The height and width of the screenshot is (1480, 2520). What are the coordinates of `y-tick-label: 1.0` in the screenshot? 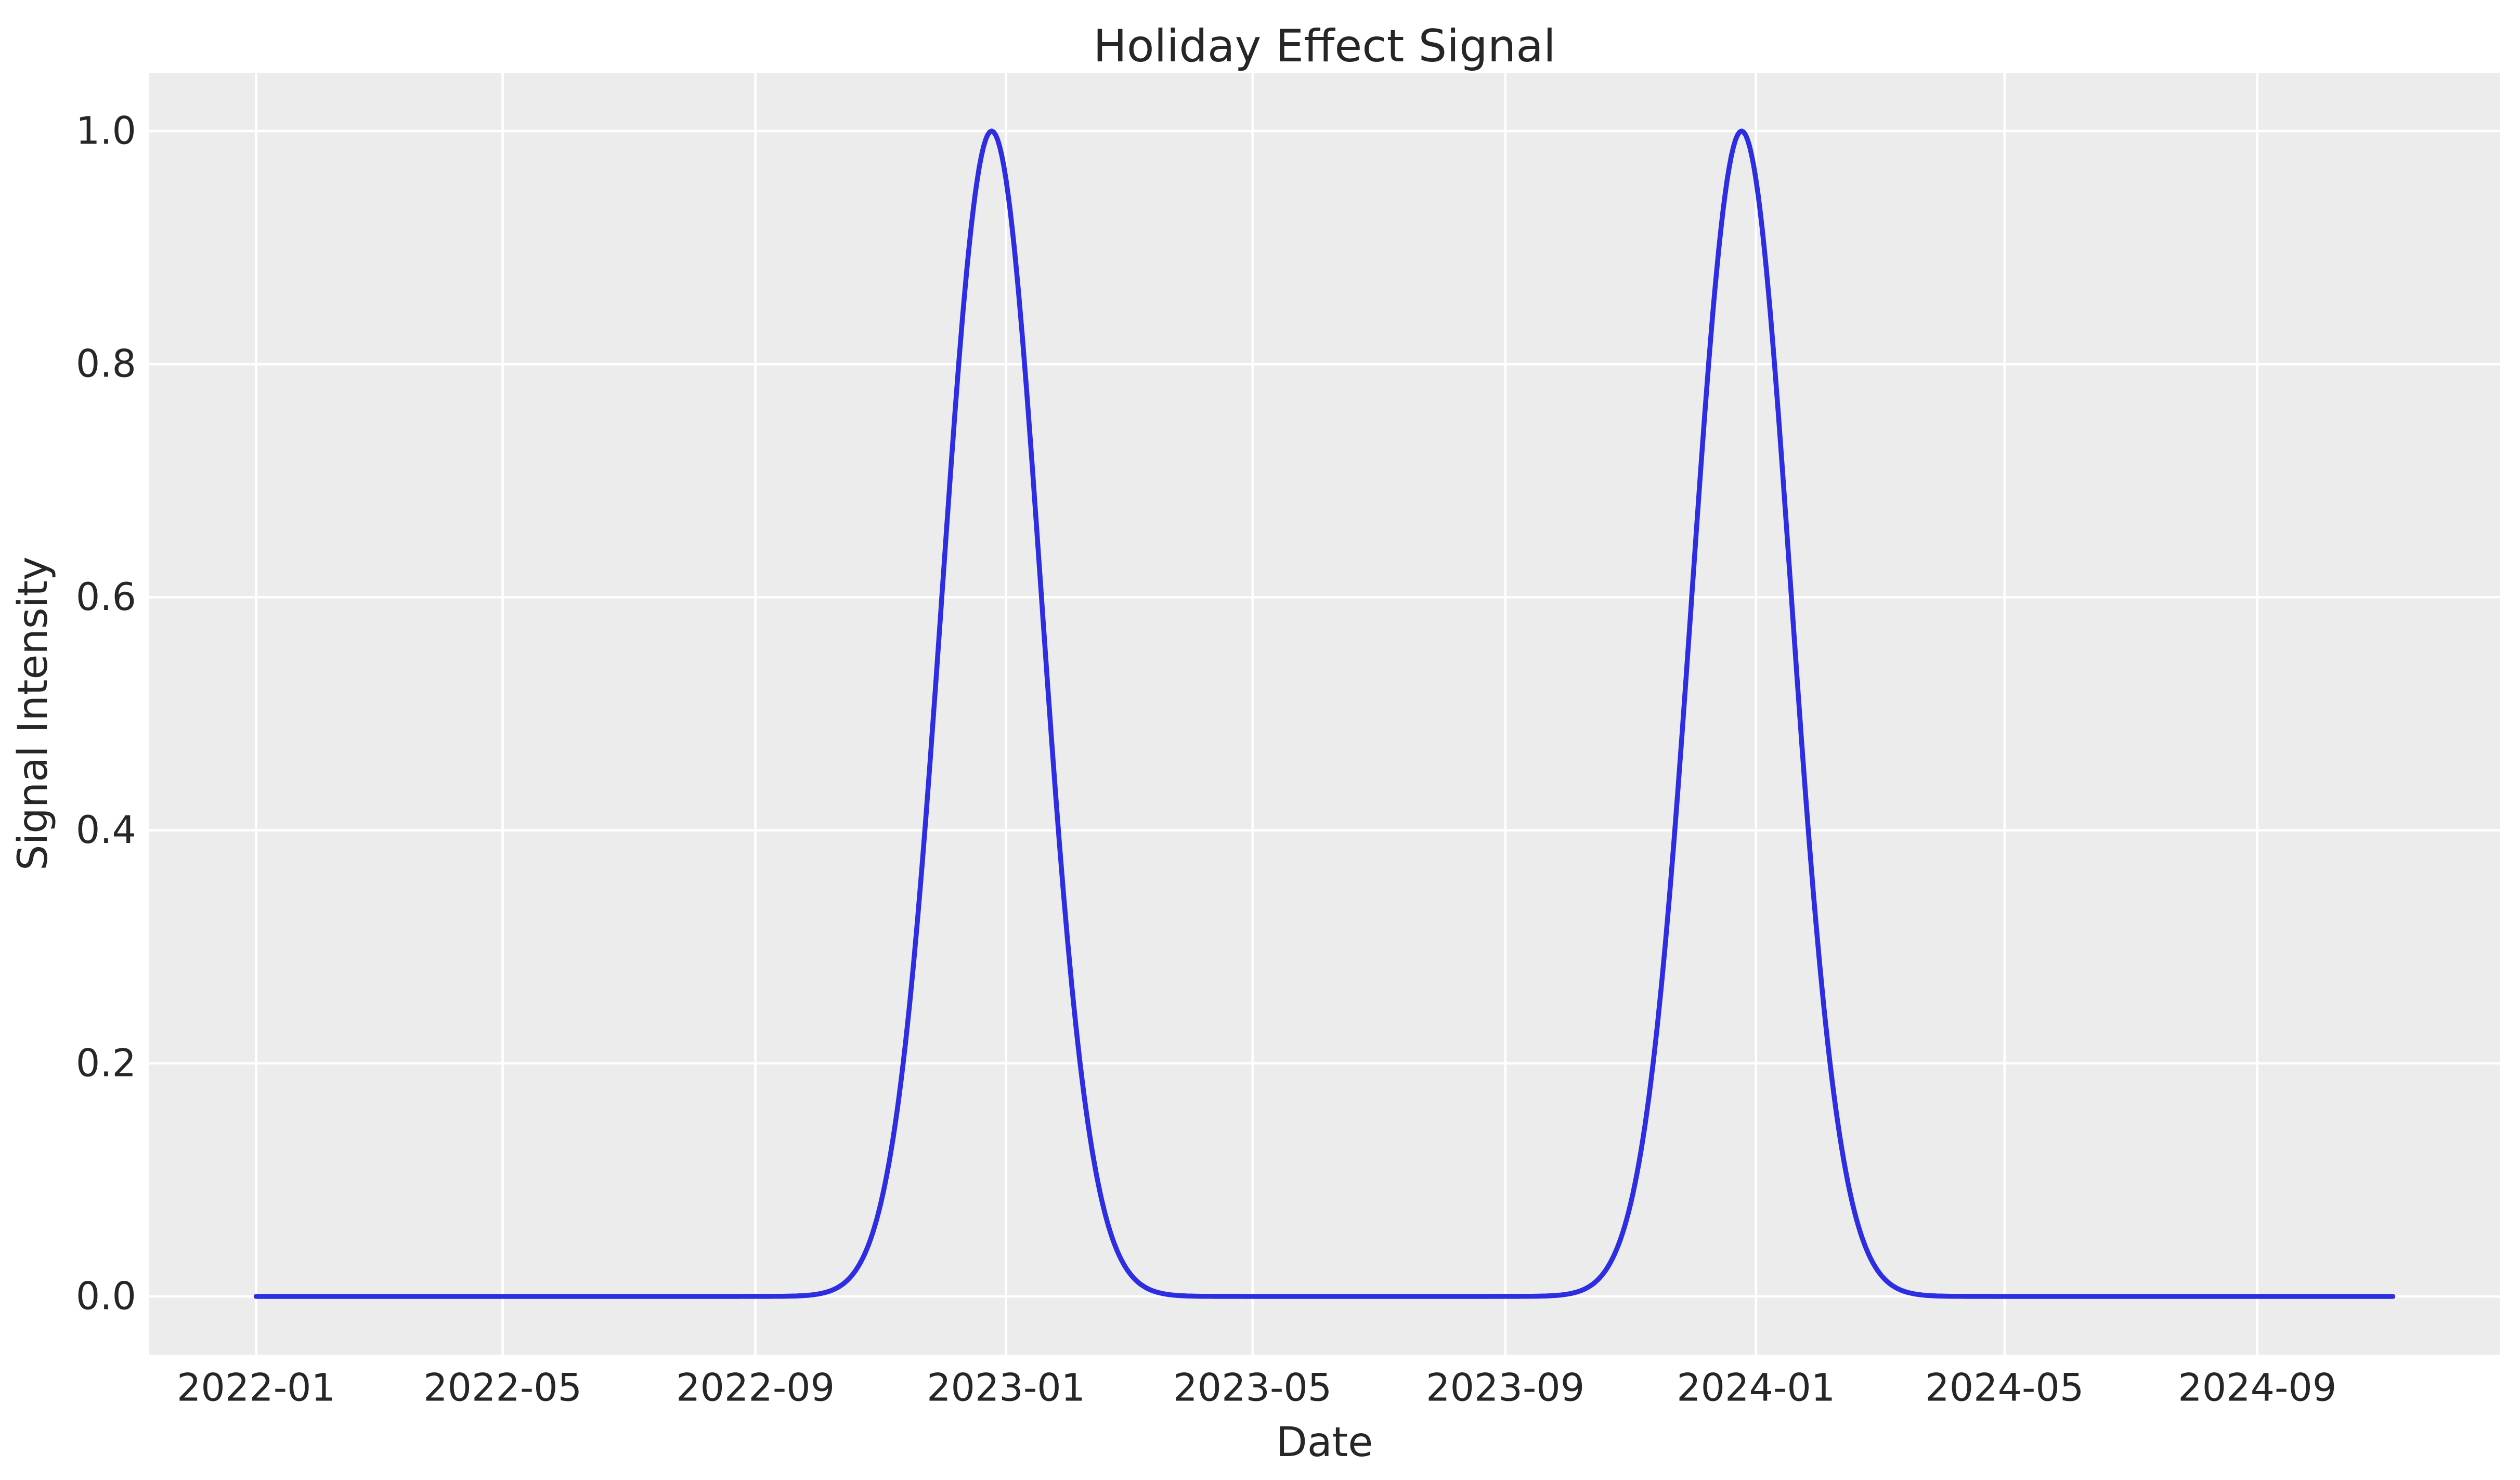 It's located at (106, 131).